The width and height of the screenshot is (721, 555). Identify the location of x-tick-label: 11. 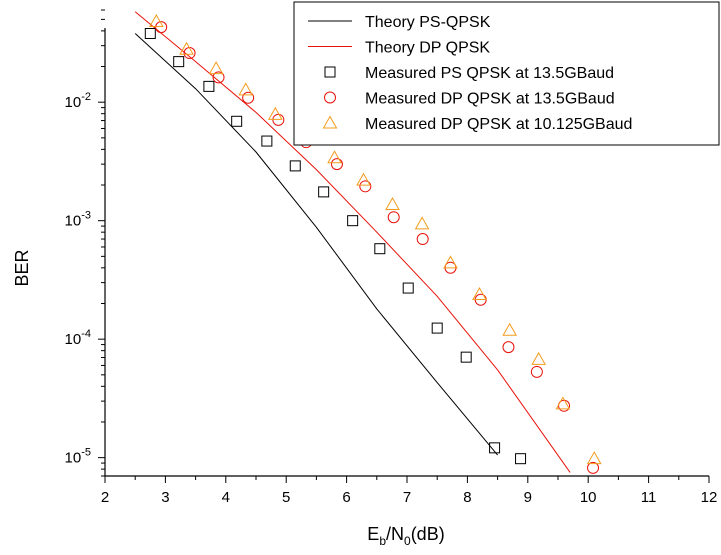
(649, 497).